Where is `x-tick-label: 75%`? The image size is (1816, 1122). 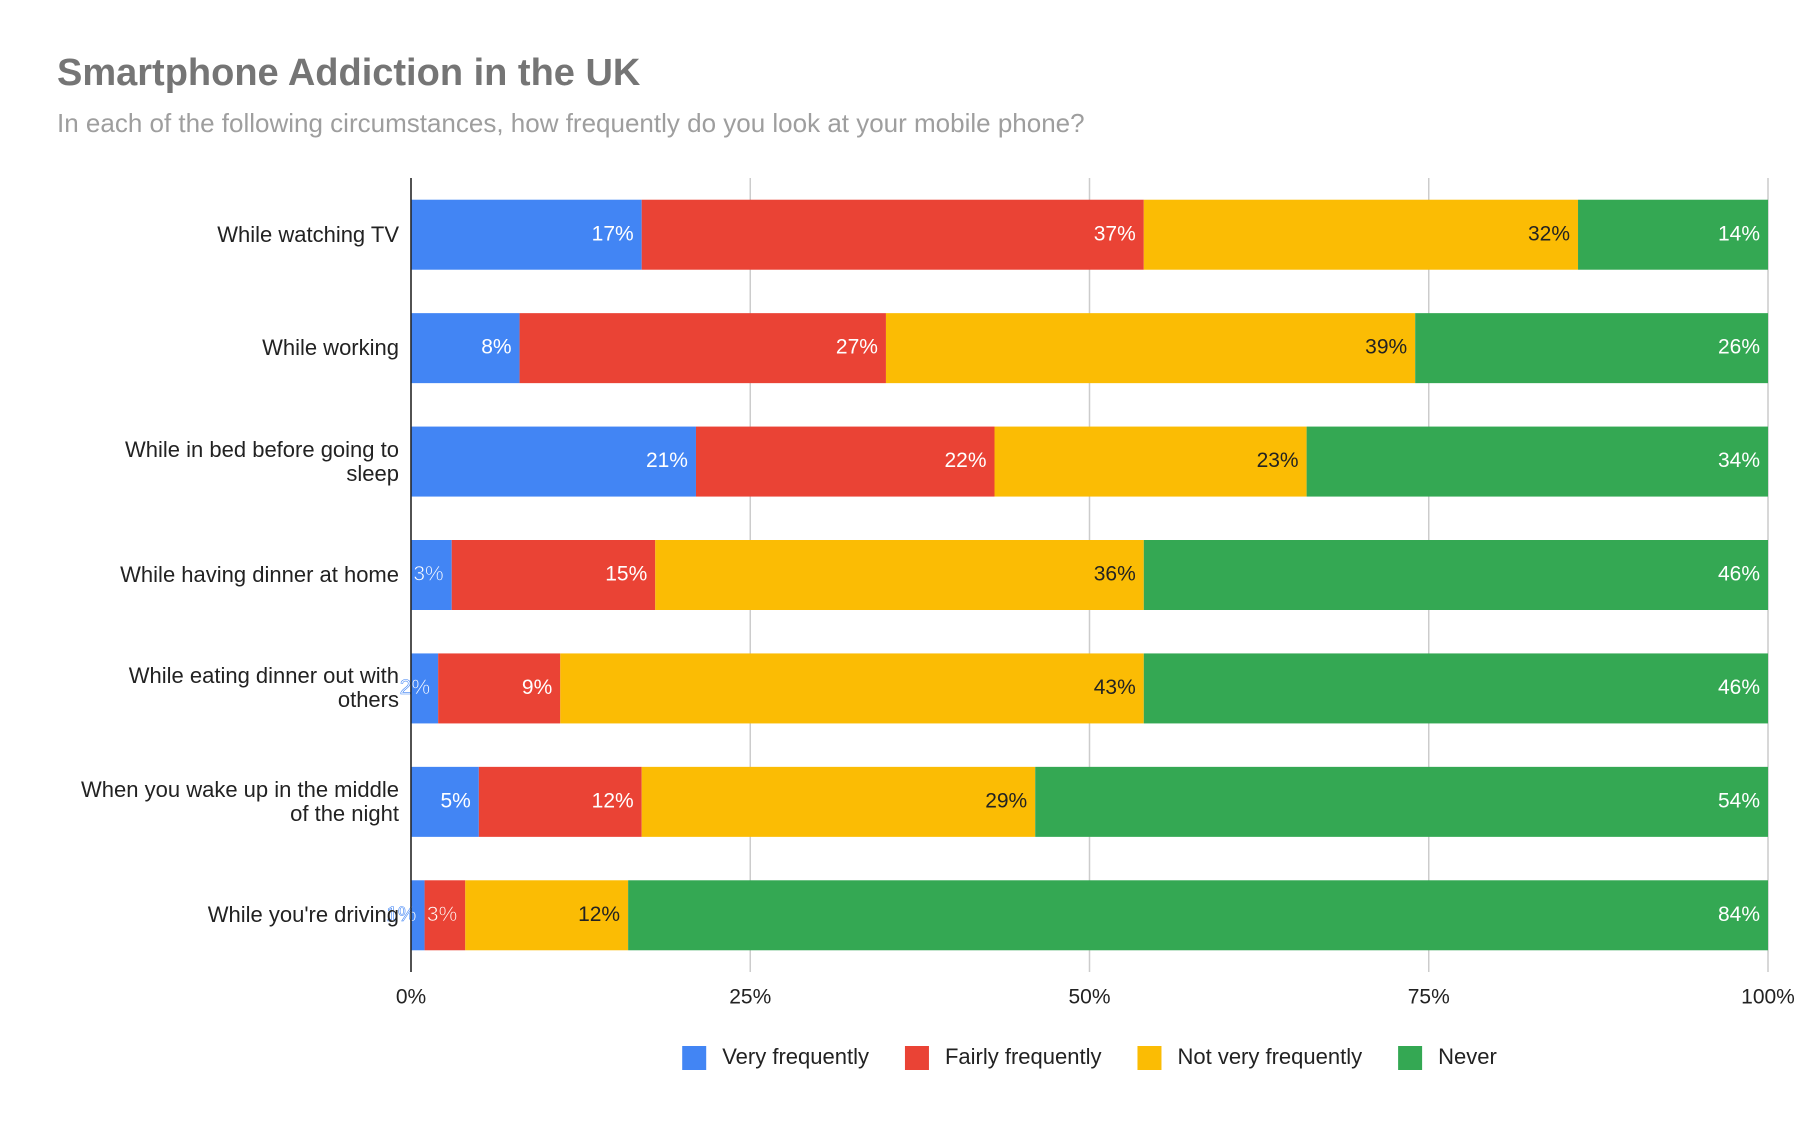 x-tick-label: 75% is located at coordinates (1429, 997).